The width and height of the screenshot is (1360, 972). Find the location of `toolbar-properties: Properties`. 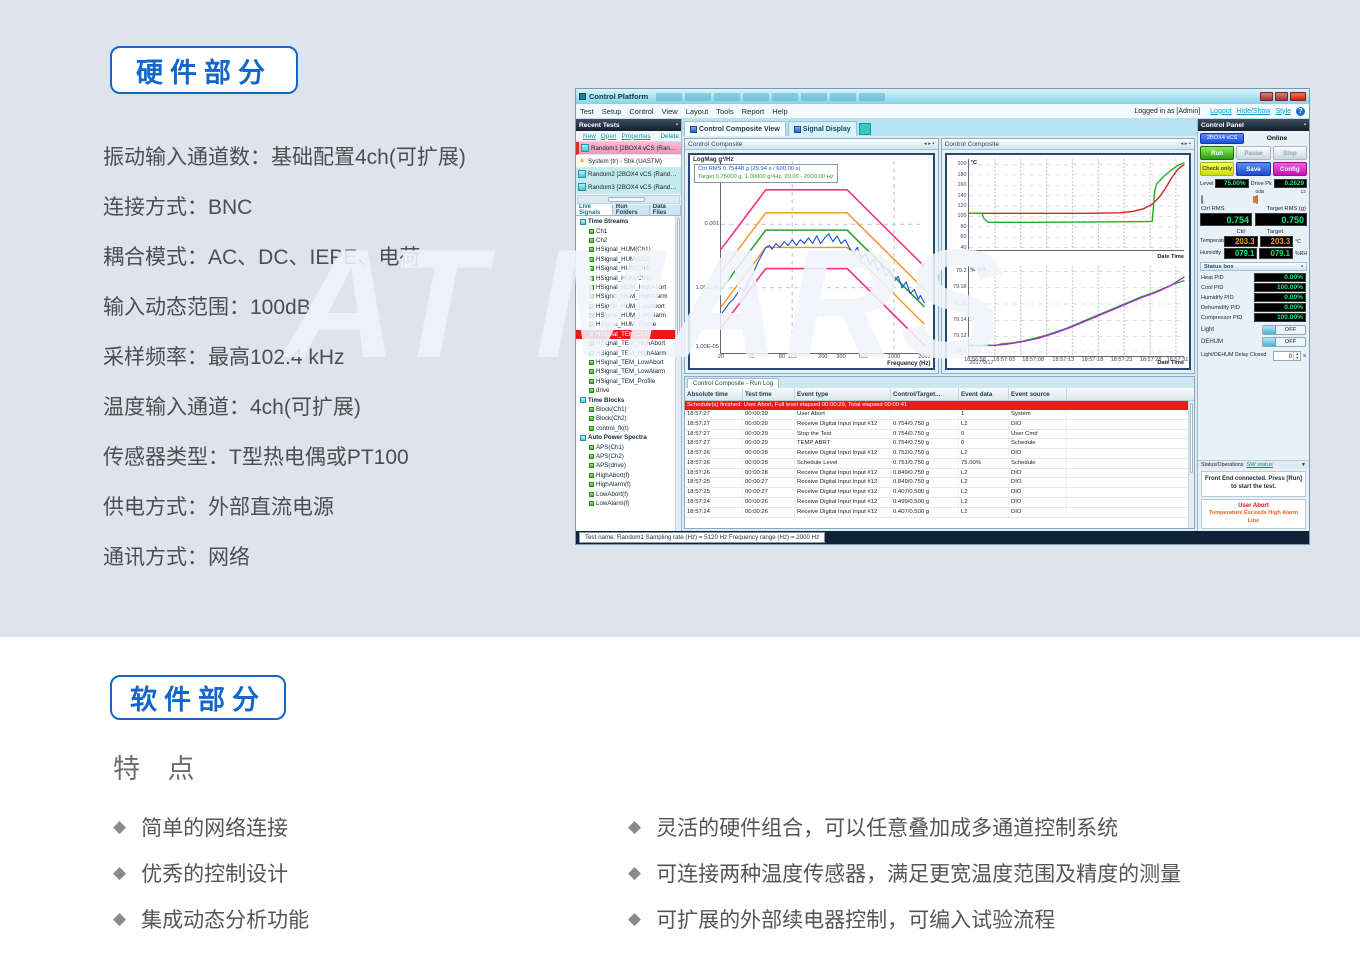

toolbar-properties: Properties is located at coordinates (636, 136).